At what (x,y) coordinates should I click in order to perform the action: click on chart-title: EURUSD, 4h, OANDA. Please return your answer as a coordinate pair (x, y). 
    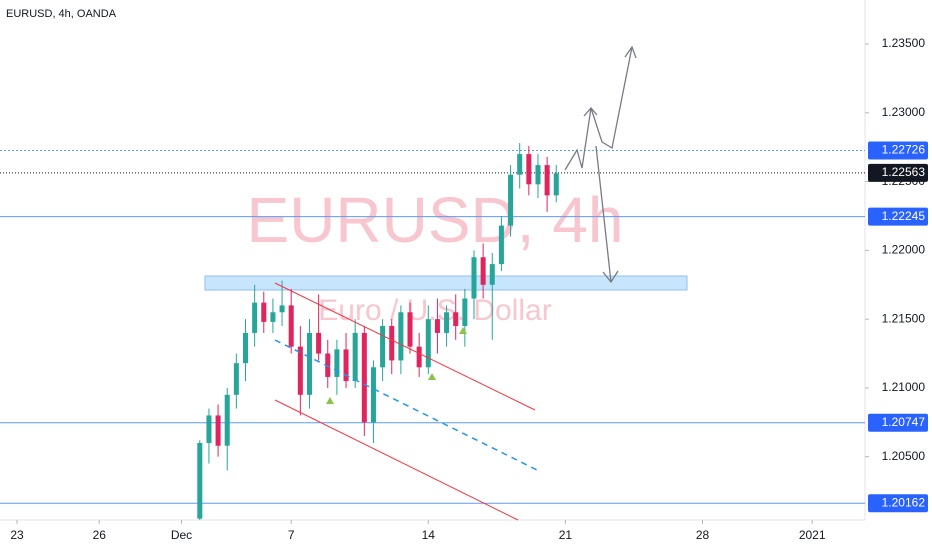
    Looking at the image, I should click on (61, 14).